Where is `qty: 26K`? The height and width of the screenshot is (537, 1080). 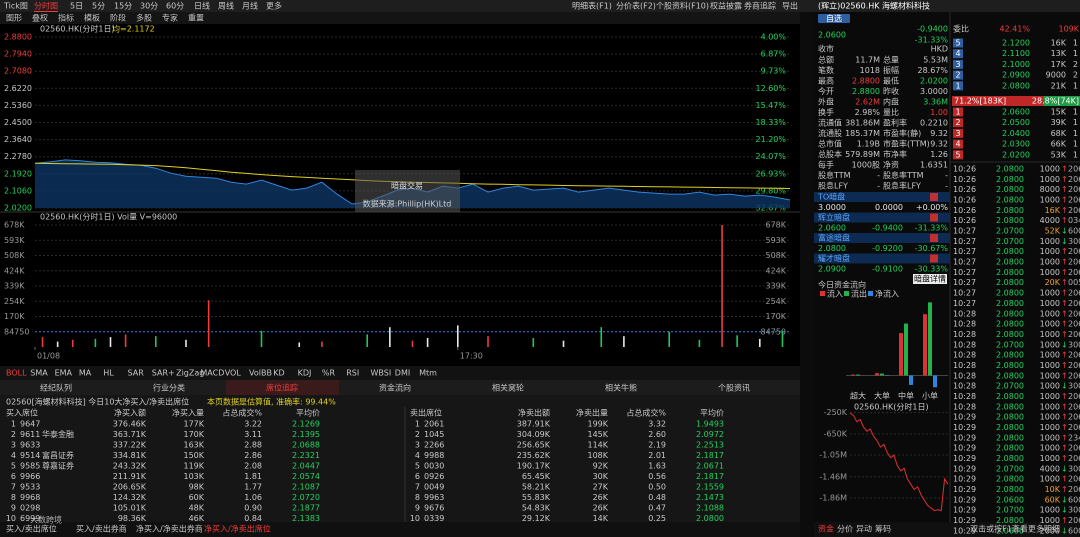
qty: 26K is located at coordinates (601, 508).